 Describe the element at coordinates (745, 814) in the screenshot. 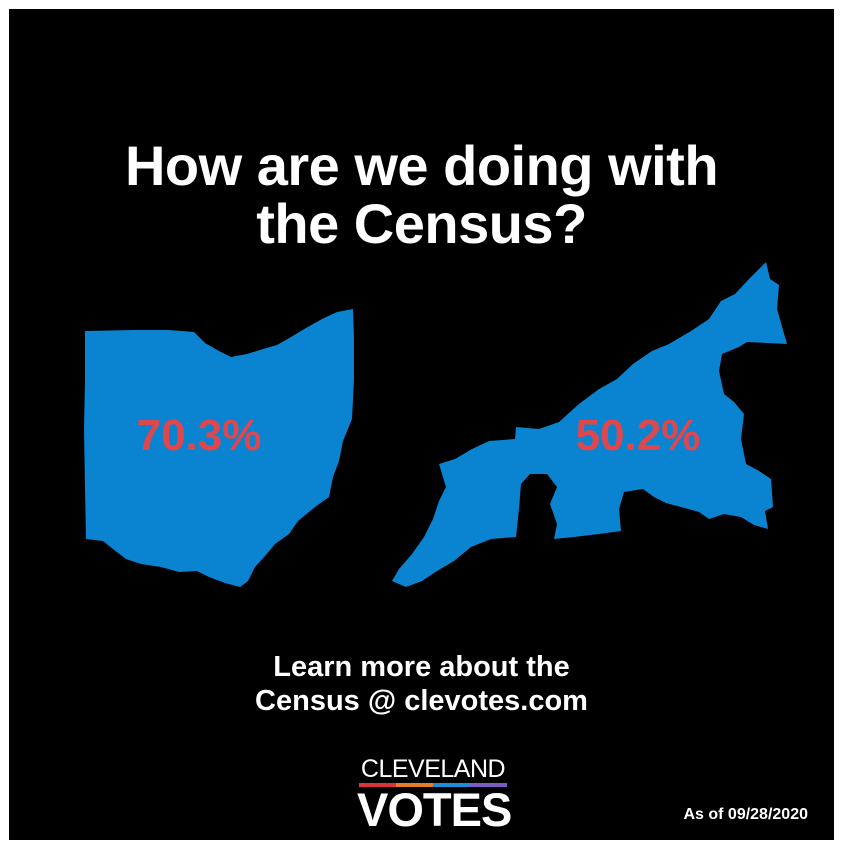

I see `as-of-date: As of 09/28/2020` at that location.